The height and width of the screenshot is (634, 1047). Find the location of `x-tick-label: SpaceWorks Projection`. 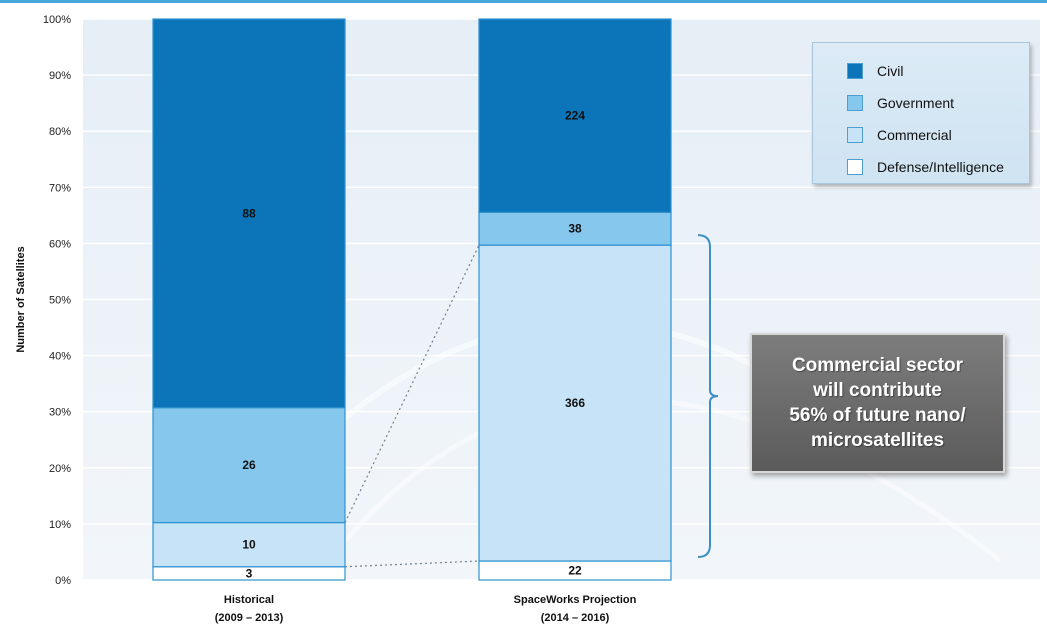

x-tick-label: SpaceWorks Projection is located at coordinates (575, 600).